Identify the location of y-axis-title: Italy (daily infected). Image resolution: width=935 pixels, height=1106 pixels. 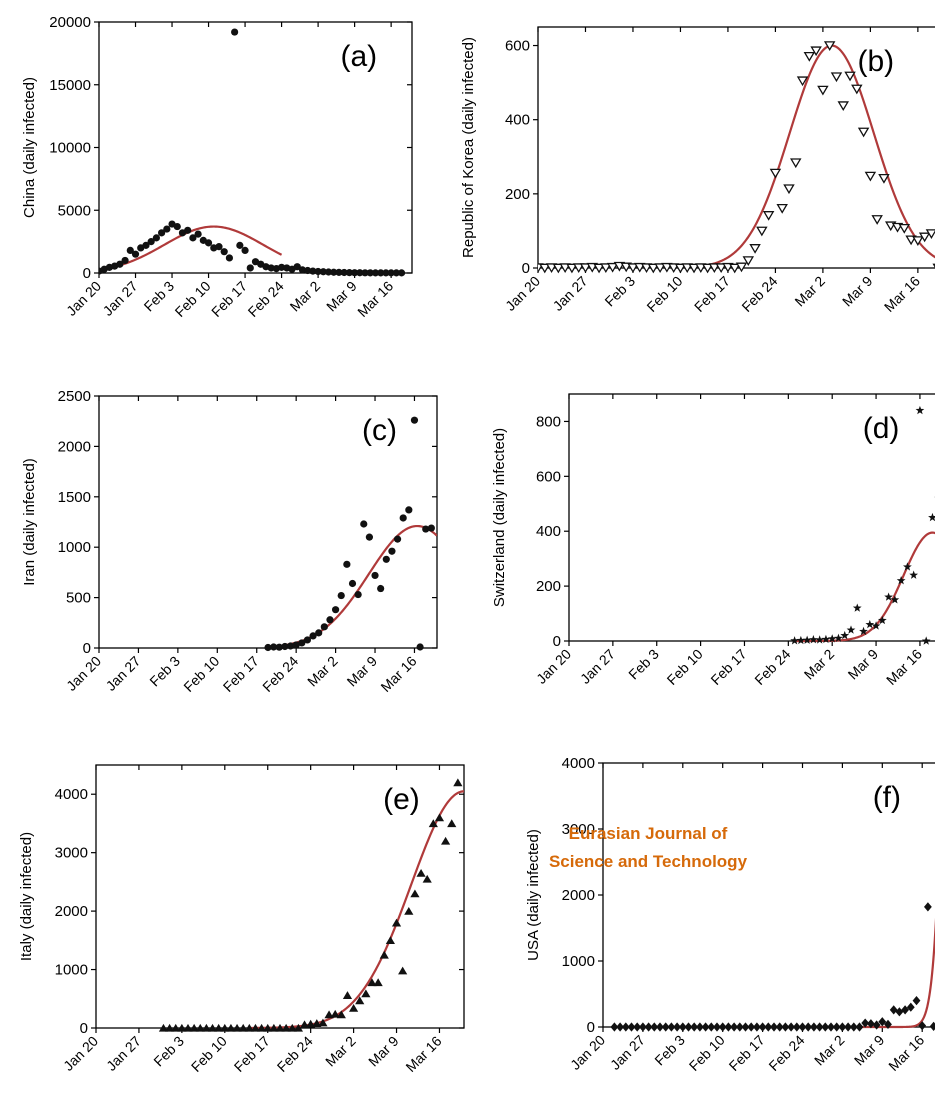
(26, 896).